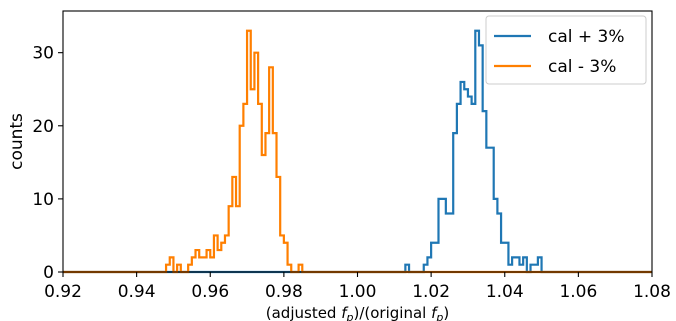  What do you see at coordinates (566, 50) in the screenshot?
I see `legend: cal + 3% cal - 3%` at bounding box center [566, 50].